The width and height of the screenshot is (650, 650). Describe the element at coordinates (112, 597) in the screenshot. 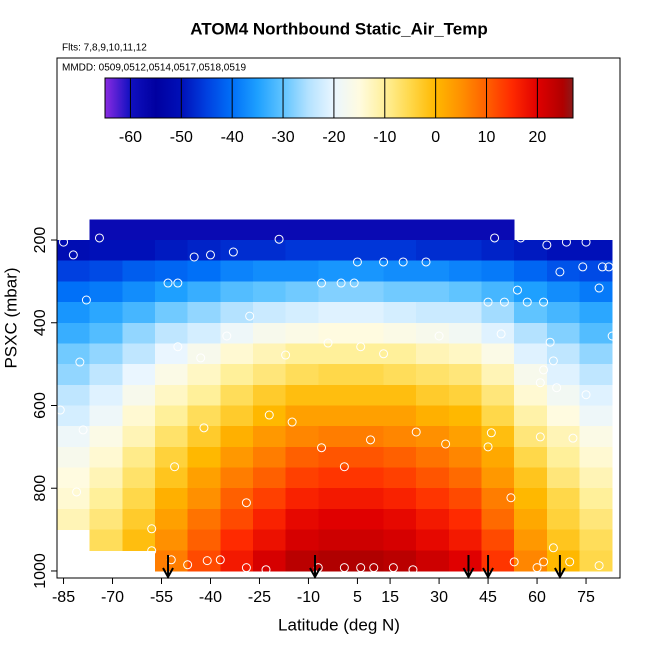

I see `x-tick-label: -70` at that location.